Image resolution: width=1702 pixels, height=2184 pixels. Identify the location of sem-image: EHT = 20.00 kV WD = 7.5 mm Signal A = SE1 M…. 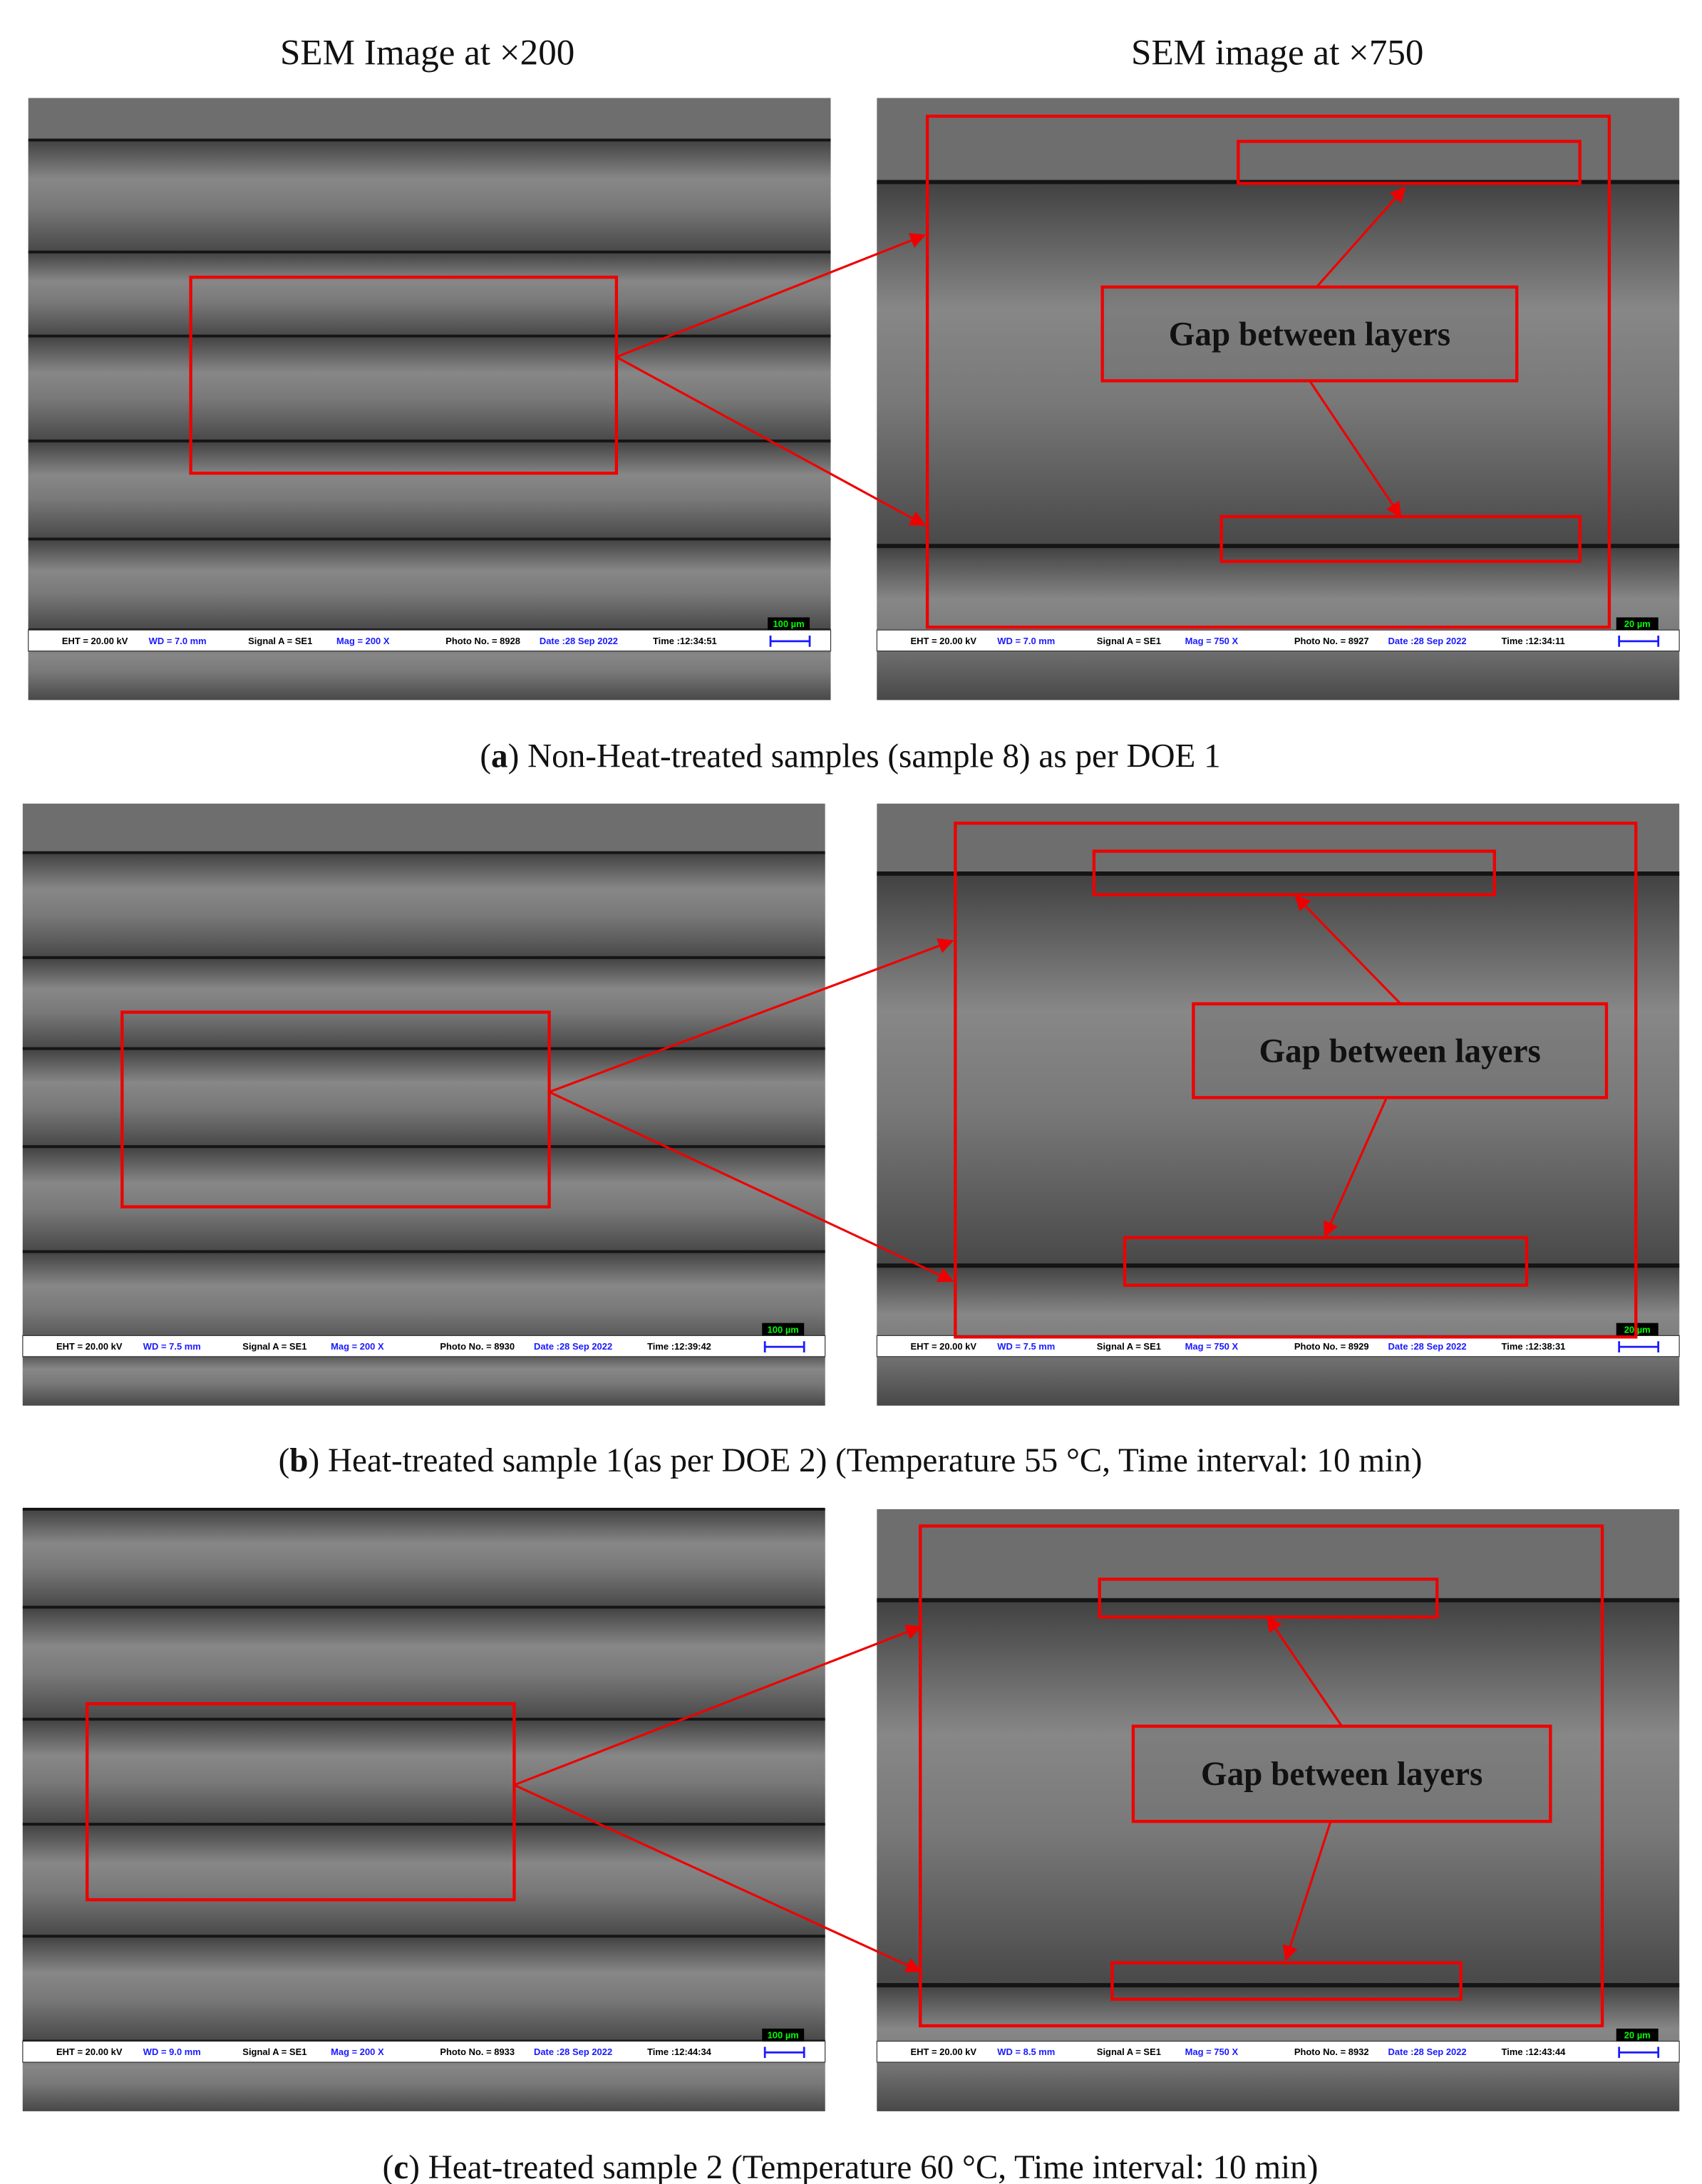
(1278, 1104).